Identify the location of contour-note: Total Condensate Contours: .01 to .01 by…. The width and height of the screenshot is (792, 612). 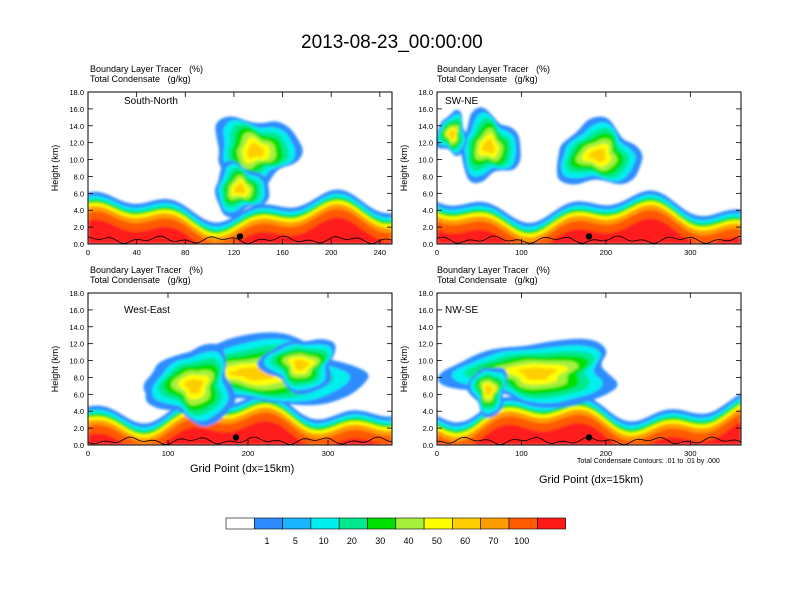
(648, 461).